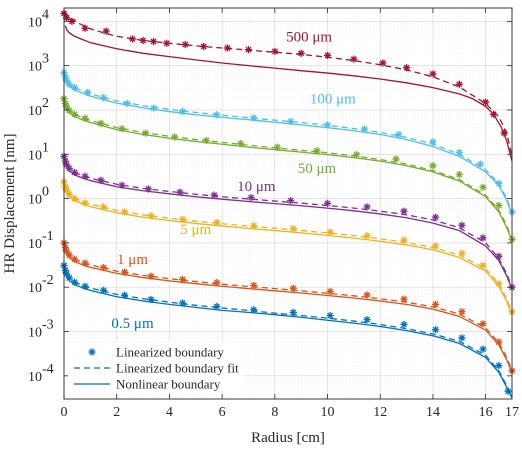 The image size is (522, 449). I want to click on series-label: 10 μm, so click(256, 187).